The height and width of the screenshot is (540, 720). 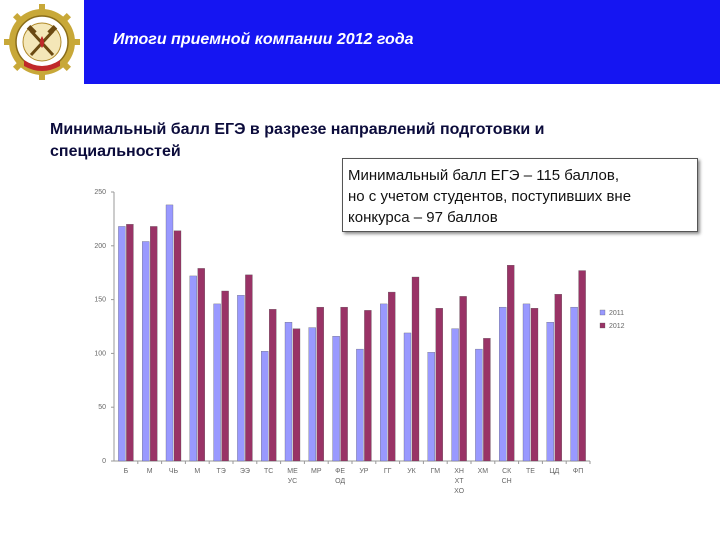 I want to click on callout-line-2: но с учетом студентов, поступивших вне, so click(x=490, y=196).